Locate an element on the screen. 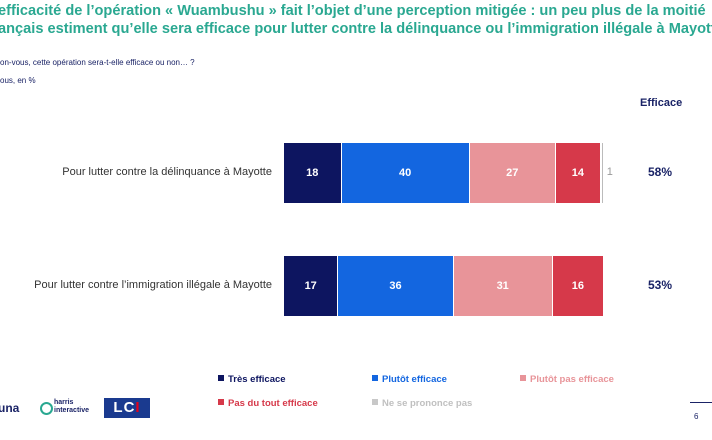 This screenshot has width=712, height=440. survey-base: ous, en % is located at coordinates (18, 80).